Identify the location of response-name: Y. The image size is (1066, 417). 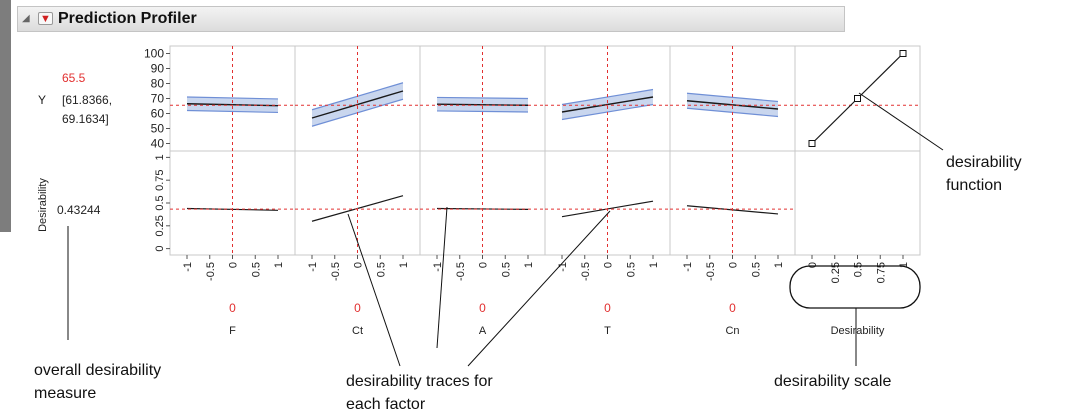
(42, 100).